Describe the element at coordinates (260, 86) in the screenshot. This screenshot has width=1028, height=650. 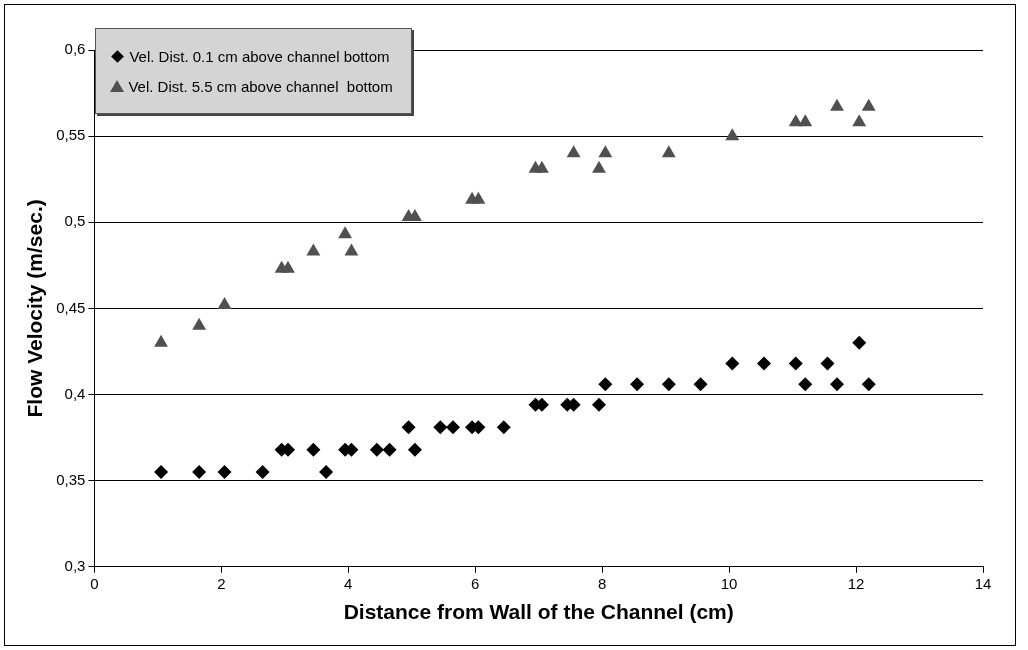
I see `legend-label: Vel. Dist. 5.5 cm above channel bottom` at that location.